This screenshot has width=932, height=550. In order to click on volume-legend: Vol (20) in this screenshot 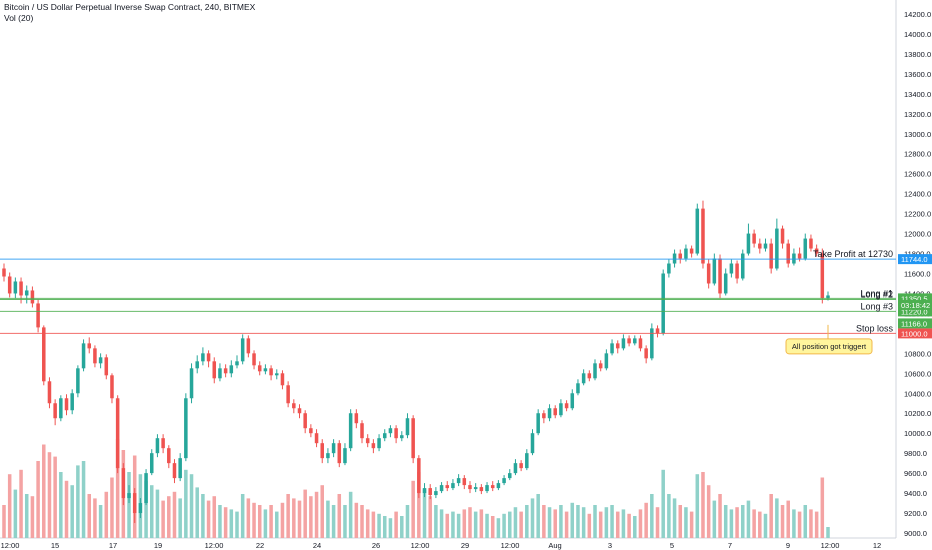, I will do `click(19, 18)`.